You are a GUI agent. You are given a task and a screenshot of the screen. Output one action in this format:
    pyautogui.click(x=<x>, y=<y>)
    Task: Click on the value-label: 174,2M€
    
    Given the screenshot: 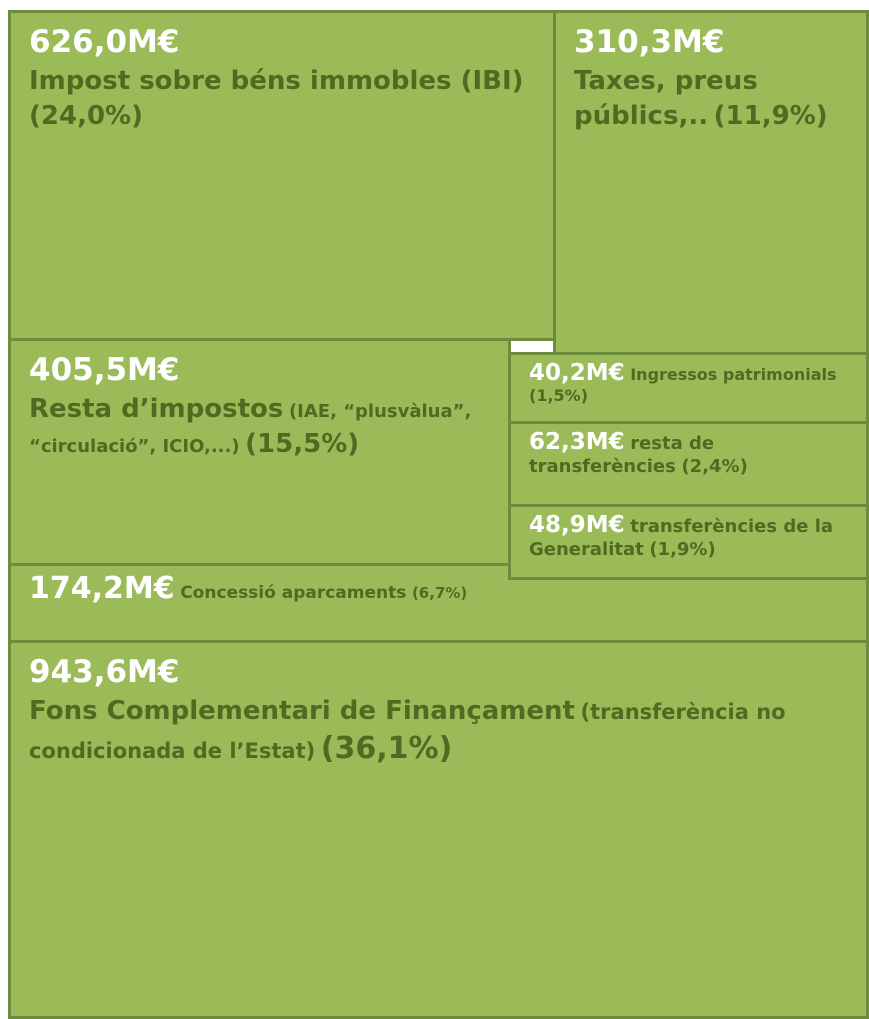 What is the action you would take?
    pyautogui.click(x=102, y=588)
    